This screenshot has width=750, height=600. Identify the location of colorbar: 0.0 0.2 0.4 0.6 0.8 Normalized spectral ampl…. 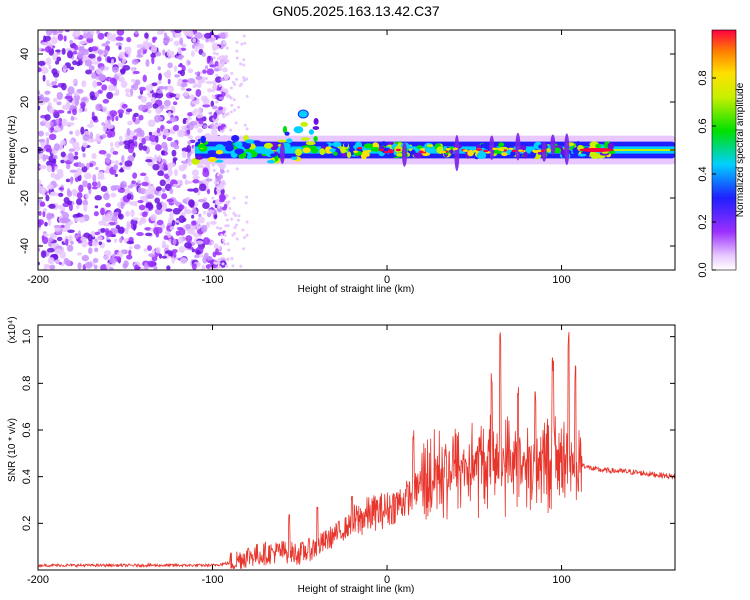
(721, 153).